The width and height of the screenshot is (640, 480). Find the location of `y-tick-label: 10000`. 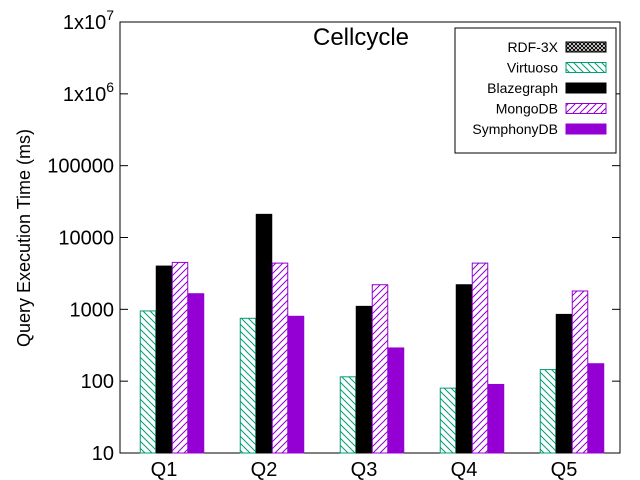

y-tick-label: 10000 is located at coordinates (86, 239).